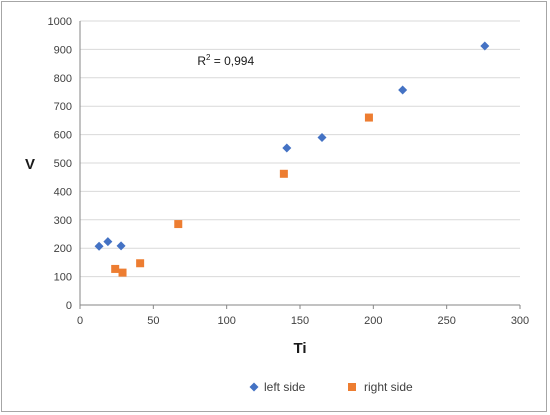 Image resolution: width=550 pixels, height=415 pixels. What do you see at coordinates (30, 164) in the screenshot?
I see `y-axis-title: V` at bounding box center [30, 164].